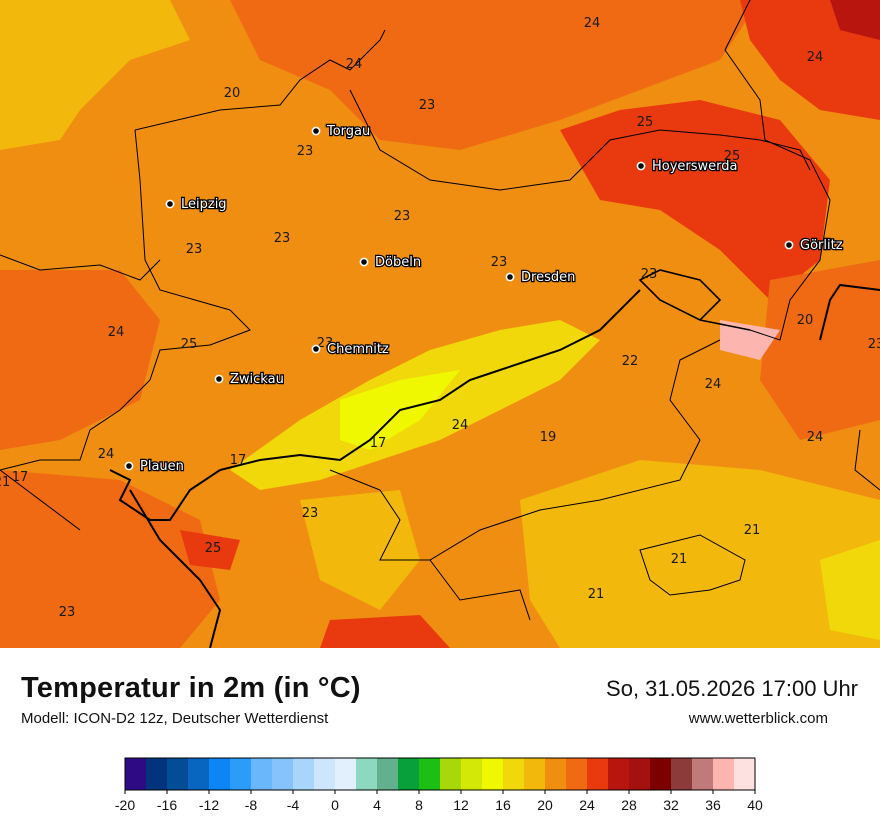 The width and height of the screenshot is (880, 830). Describe the element at coordinates (260, 80) in the screenshot. I see `state-border-north` at that location.